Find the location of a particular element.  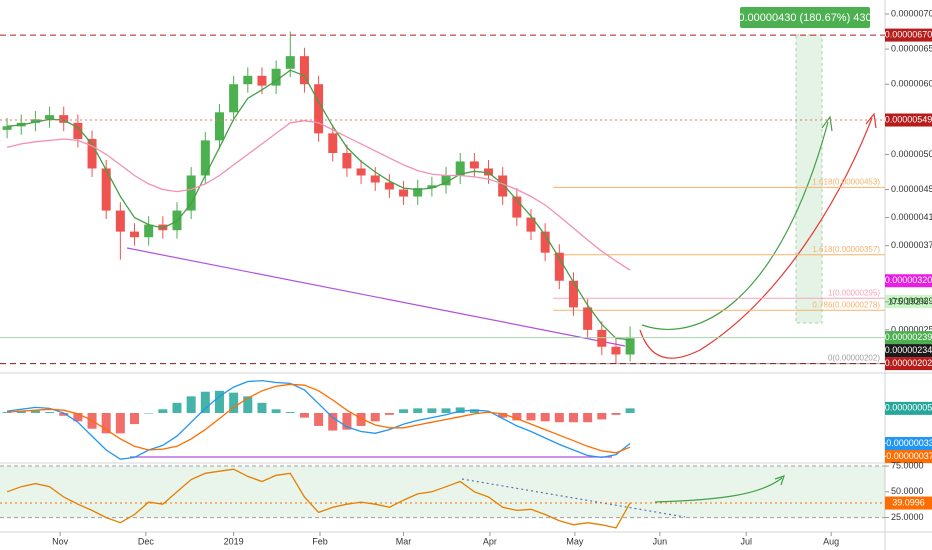

x-tick-label: 2019 is located at coordinates (234, 541).